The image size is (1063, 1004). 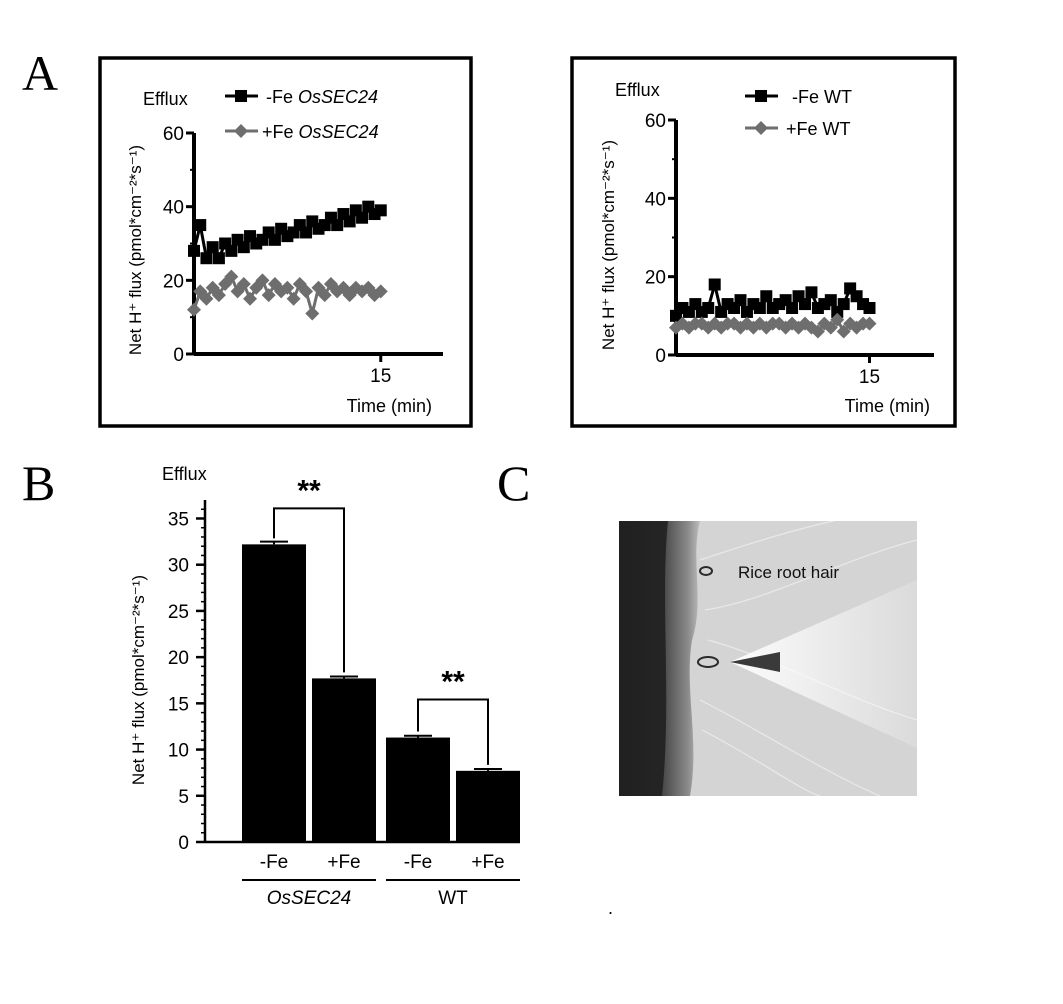 What do you see at coordinates (822, 97) in the screenshot?
I see `legend-label-minus-fe-wt: -Fe WT` at bounding box center [822, 97].